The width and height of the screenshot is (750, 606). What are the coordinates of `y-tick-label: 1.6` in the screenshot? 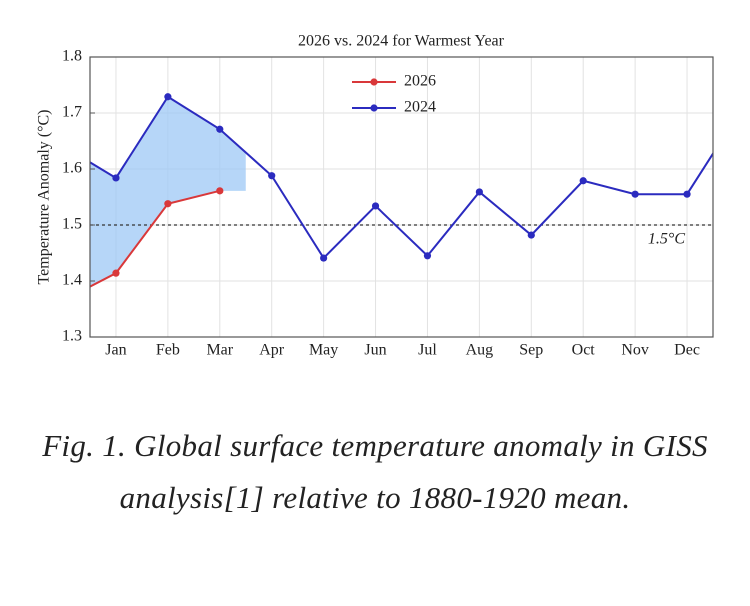 It's located at (72, 168).